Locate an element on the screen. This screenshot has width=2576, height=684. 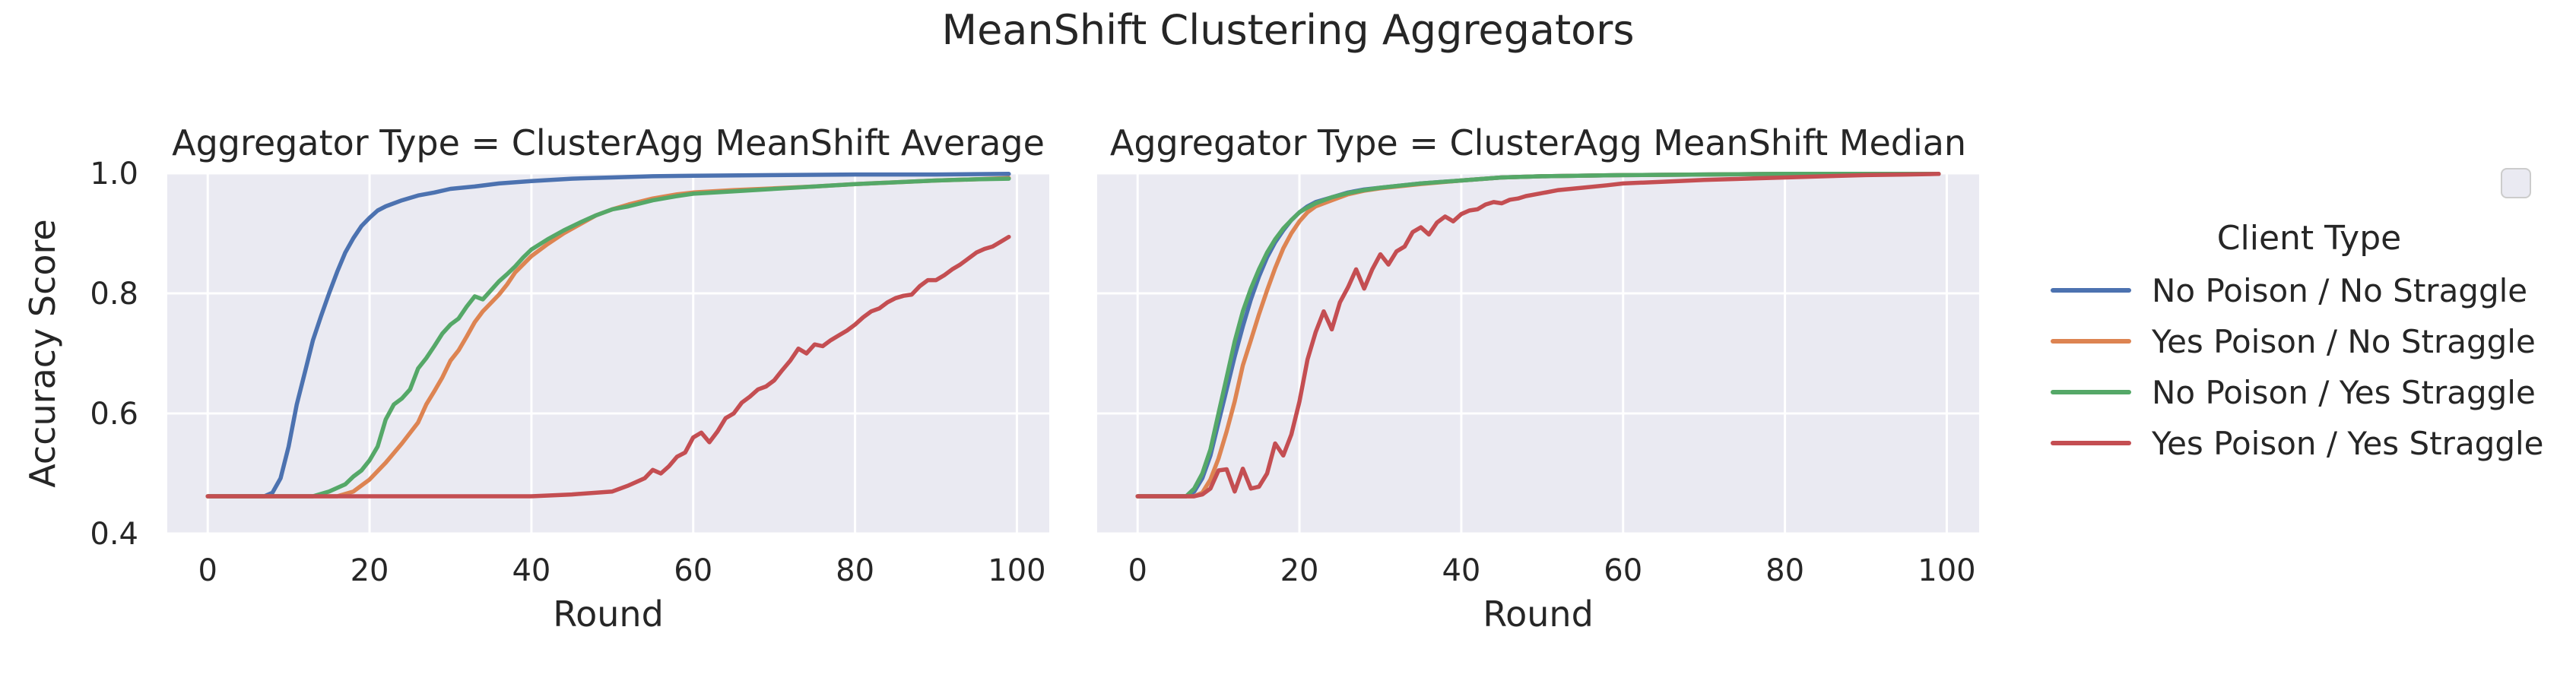
legend-box-handle is located at coordinates (2516, 183).